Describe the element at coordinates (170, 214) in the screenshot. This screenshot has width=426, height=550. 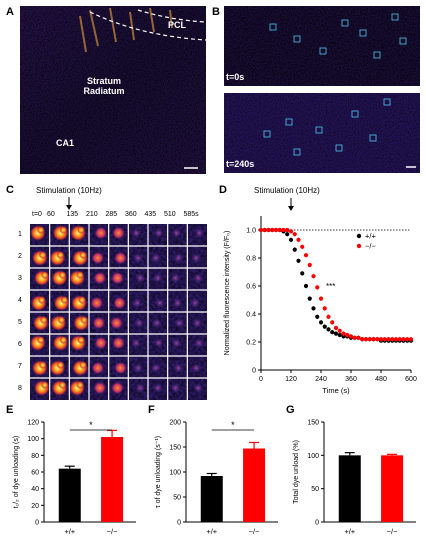
I see `panel-c-time-6: 510` at that location.